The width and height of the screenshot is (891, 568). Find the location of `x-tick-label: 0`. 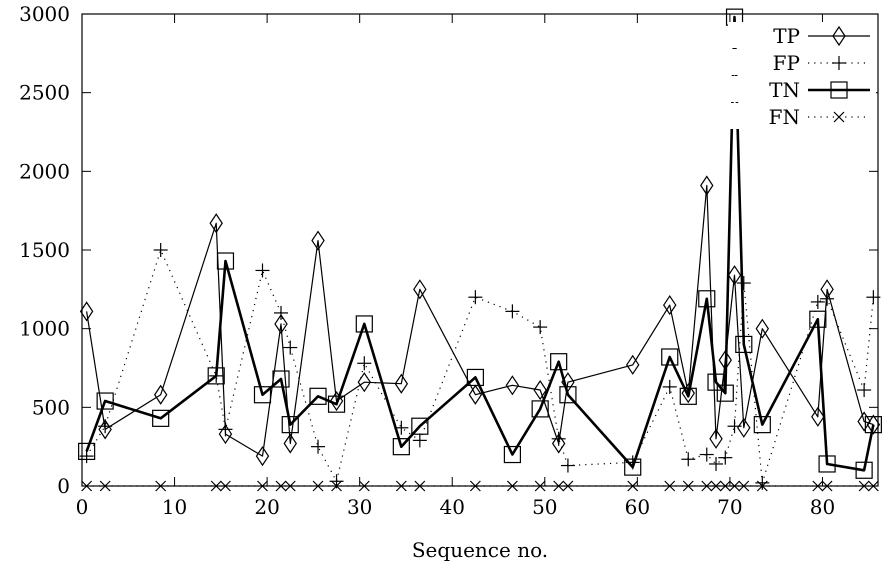

x-tick-label: 0 is located at coordinates (82, 507).